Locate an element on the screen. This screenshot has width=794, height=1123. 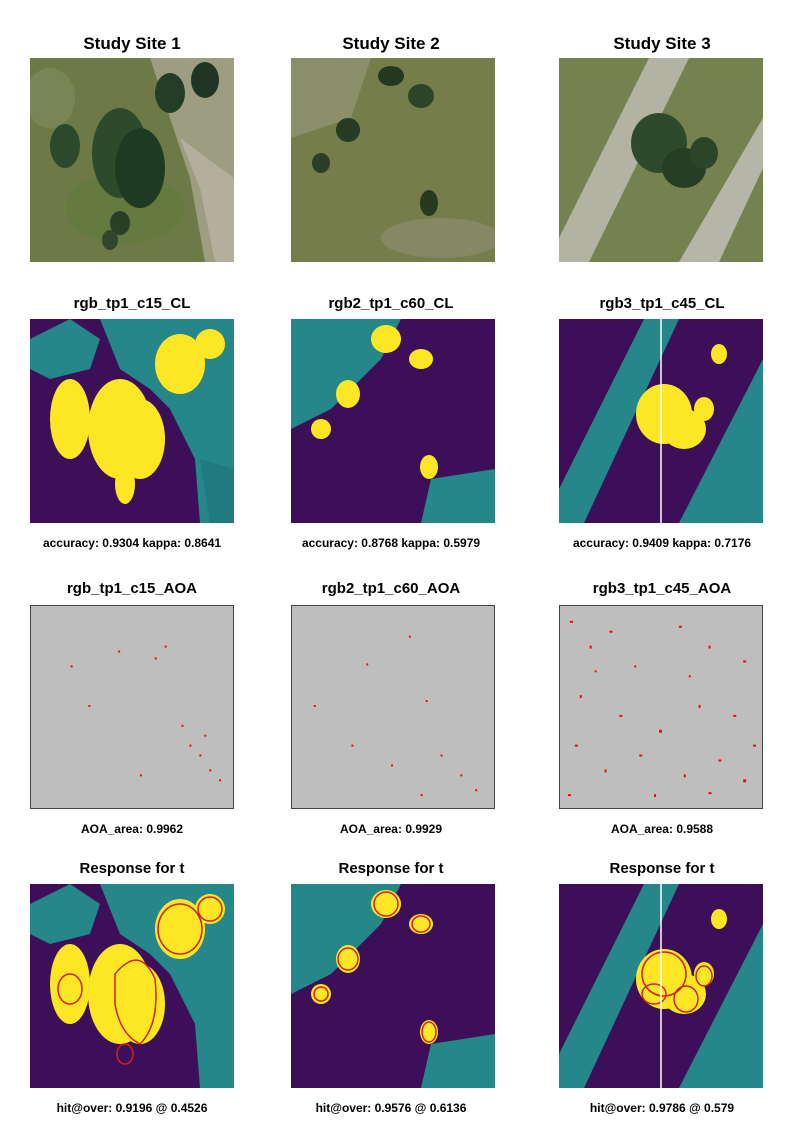
site-1-response-title: Response for t is located at coordinates (132, 868).